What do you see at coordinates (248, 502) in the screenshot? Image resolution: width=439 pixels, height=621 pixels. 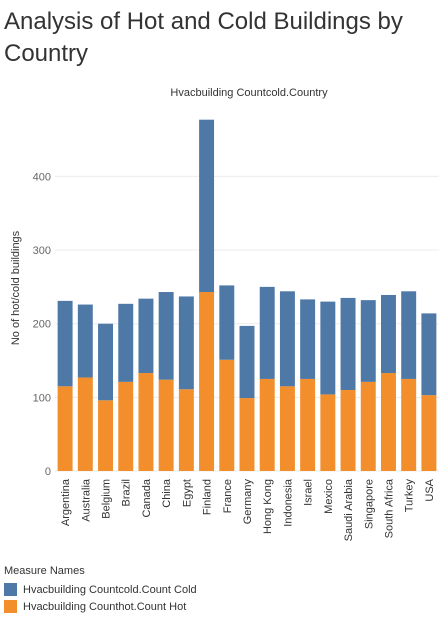 I see `x-tick-label: Germany` at bounding box center [248, 502].